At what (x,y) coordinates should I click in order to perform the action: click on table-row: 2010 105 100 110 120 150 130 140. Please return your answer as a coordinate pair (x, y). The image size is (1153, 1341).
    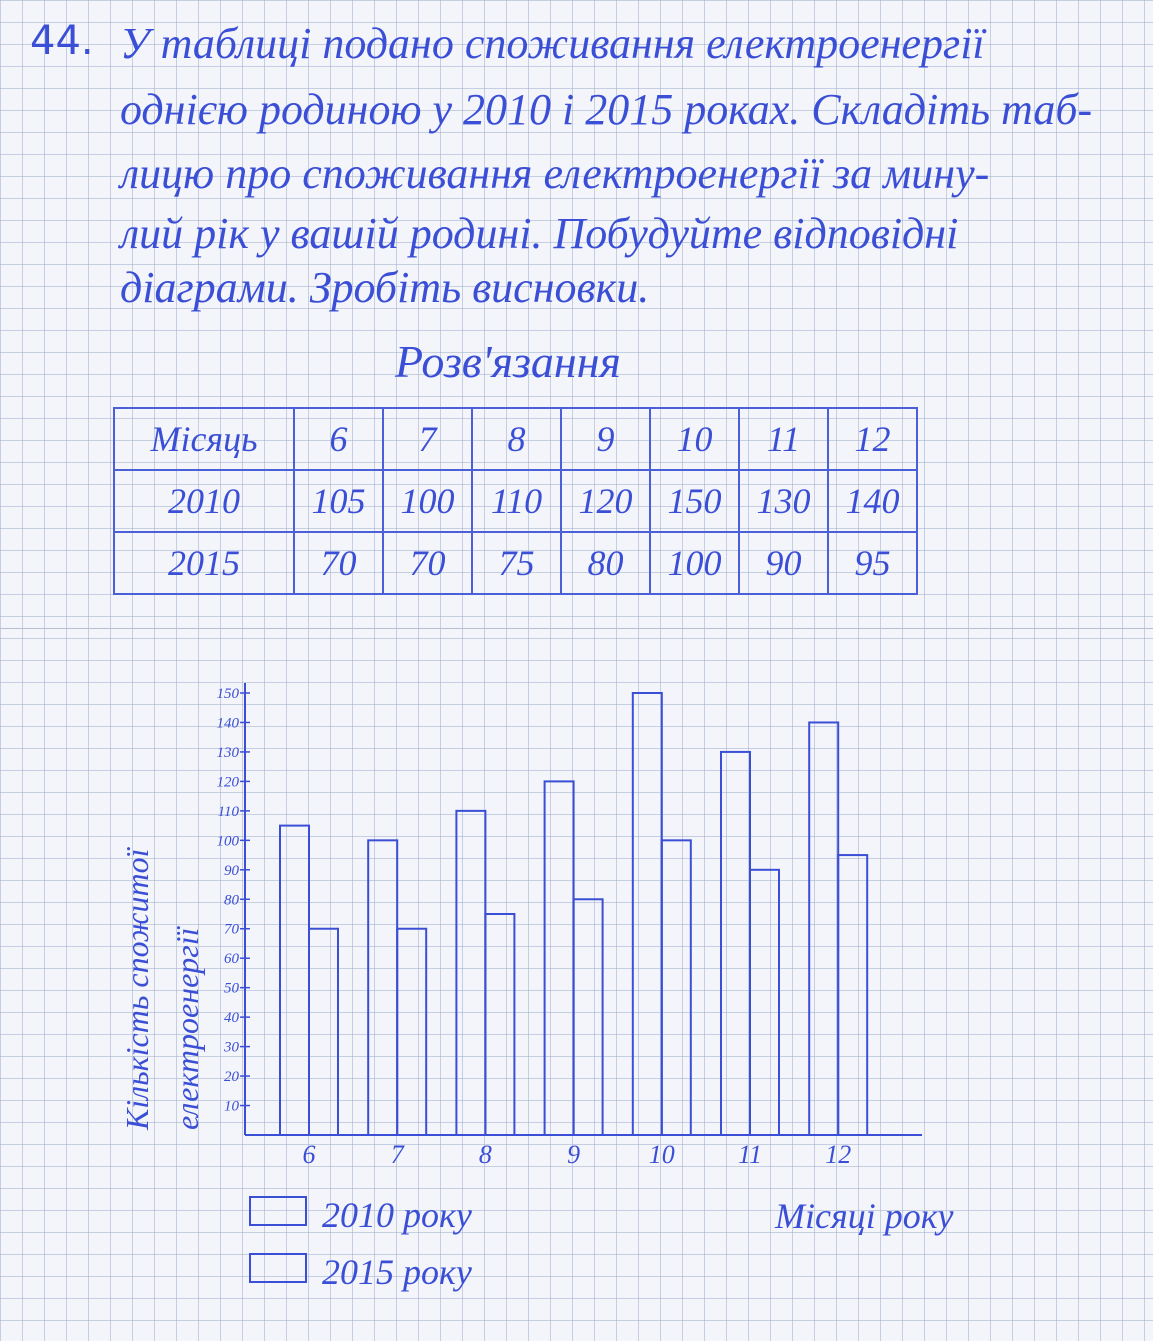
    Looking at the image, I should click on (515, 501).